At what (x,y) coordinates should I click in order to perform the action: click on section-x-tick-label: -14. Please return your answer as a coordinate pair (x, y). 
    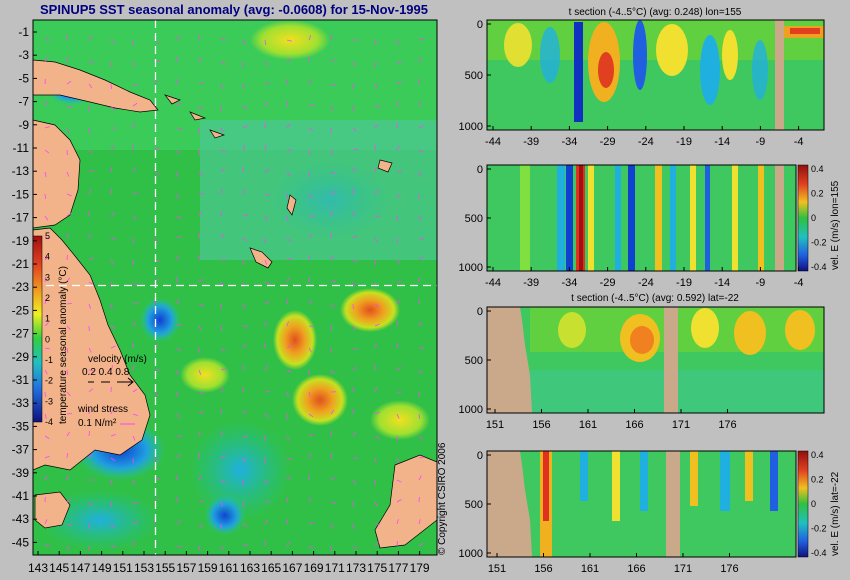
    Looking at the image, I should click on (722, 142).